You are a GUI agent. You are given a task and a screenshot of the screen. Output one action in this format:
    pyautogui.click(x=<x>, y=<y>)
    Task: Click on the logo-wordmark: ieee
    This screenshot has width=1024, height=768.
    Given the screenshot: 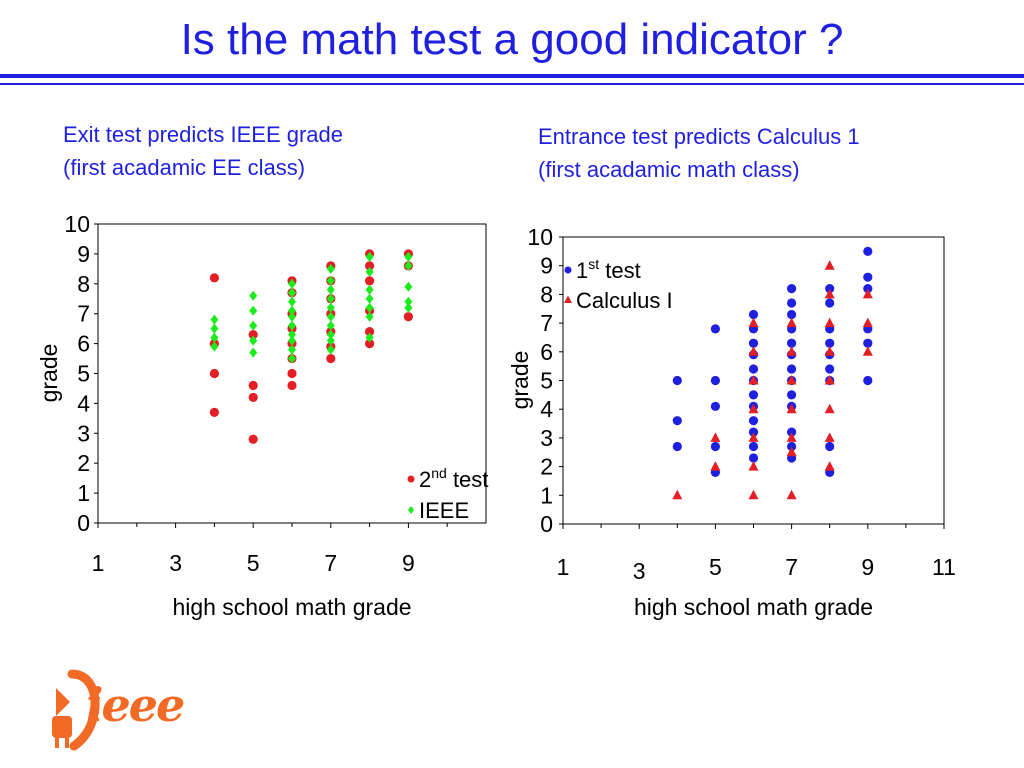 What is the action you would take?
    pyautogui.click(x=135, y=705)
    